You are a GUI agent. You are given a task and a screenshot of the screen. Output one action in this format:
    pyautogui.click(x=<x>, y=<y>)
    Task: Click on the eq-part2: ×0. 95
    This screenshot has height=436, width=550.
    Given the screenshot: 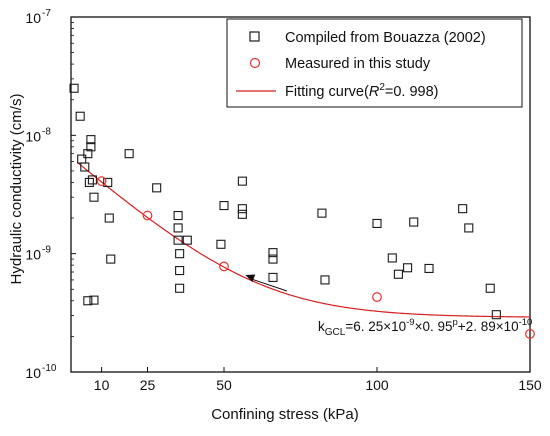 What is the action you would take?
    pyautogui.click(x=434, y=326)
    